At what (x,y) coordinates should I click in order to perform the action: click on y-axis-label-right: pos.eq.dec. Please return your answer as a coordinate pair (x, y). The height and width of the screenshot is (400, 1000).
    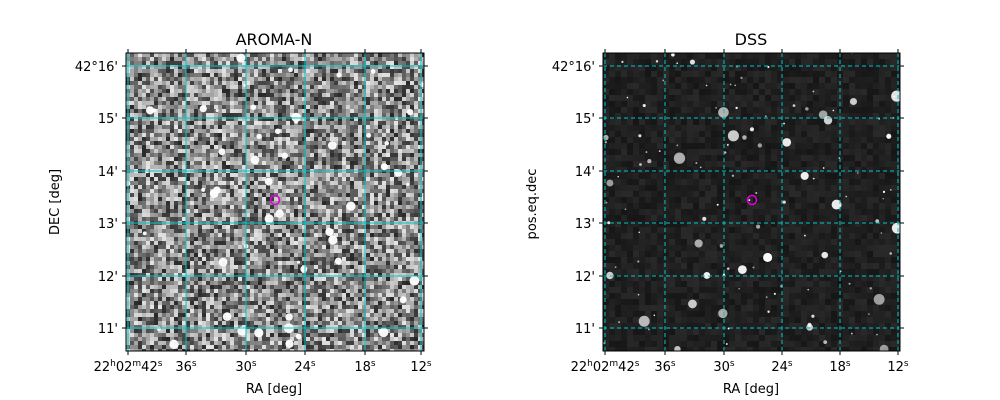
    Looking at the image, I should click on (532, 204).